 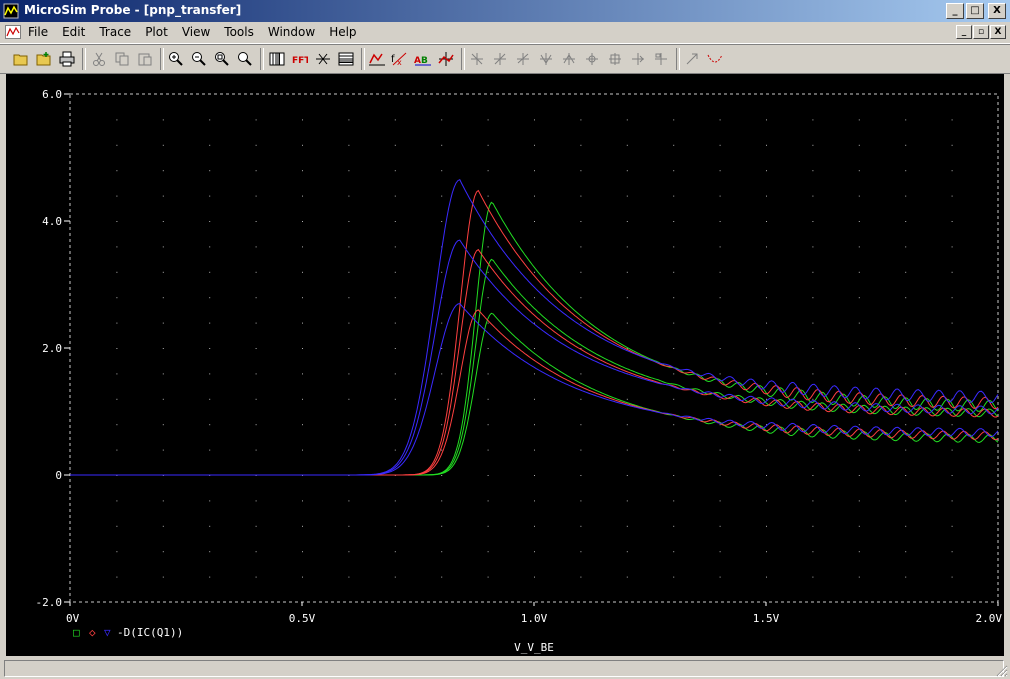 What do you see at coordinates (637, 58) in the screenshot?
I see `cursor-next-icon` at bounding box center [637, 58].